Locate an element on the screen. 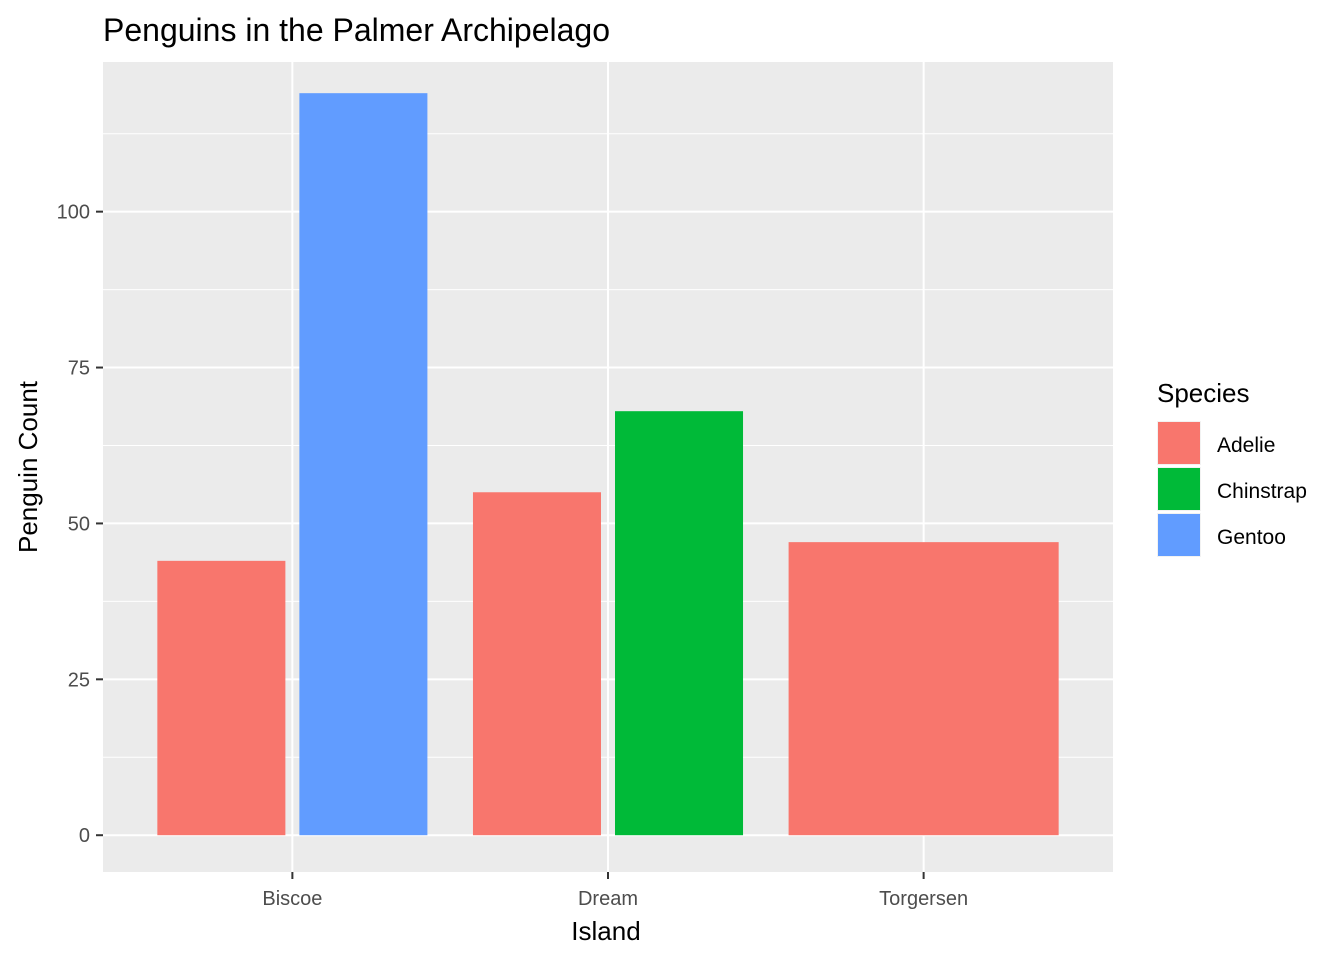 The height and width of the screenshot is (960, 1344). x-tick-label: Dream is located at coordinates (608, 899).